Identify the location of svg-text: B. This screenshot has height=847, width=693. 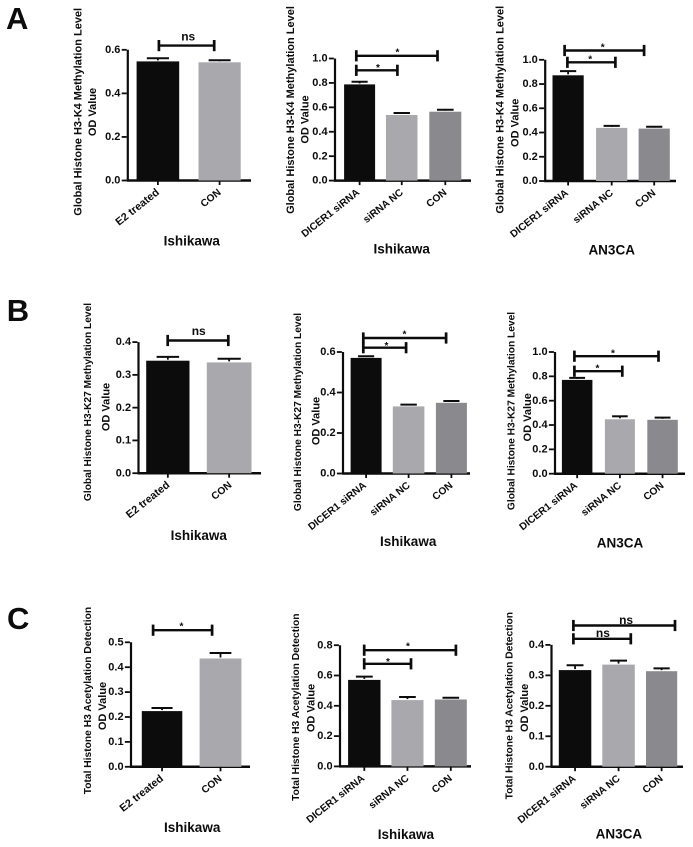
(18, 310).